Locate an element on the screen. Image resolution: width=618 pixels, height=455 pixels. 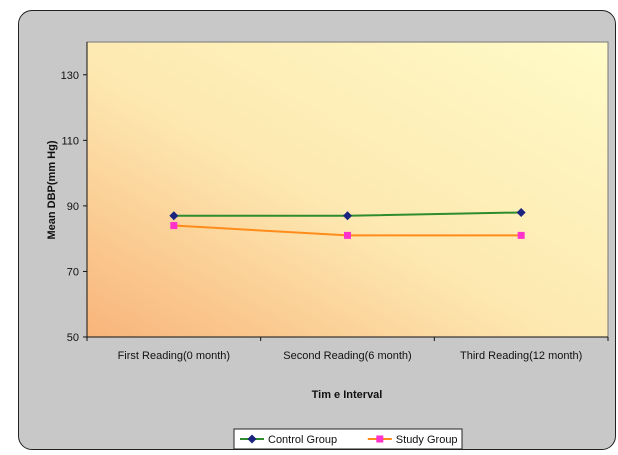
y-tick-labels: 50 70 90 110 130 is located at coordinates (70, 207).